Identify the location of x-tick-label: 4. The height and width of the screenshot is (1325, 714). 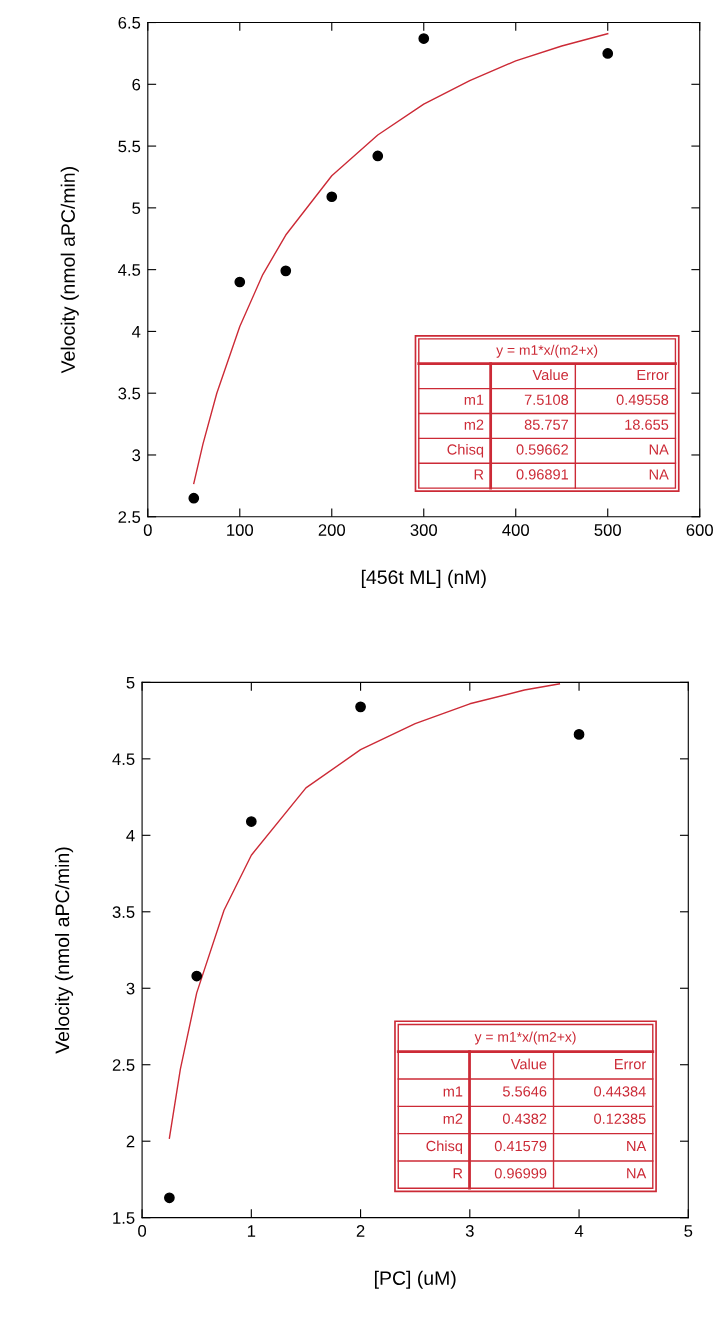
(579, 1231).